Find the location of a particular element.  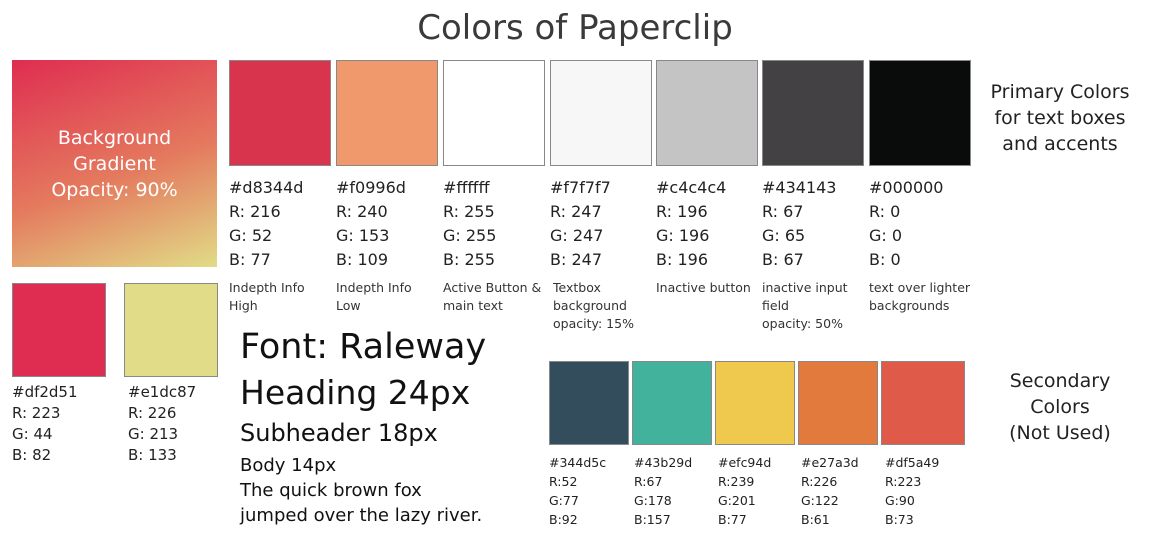

secondary-values-red: #df5a49 R:223 G:90 B:73 is located at coordinates (912, 491).